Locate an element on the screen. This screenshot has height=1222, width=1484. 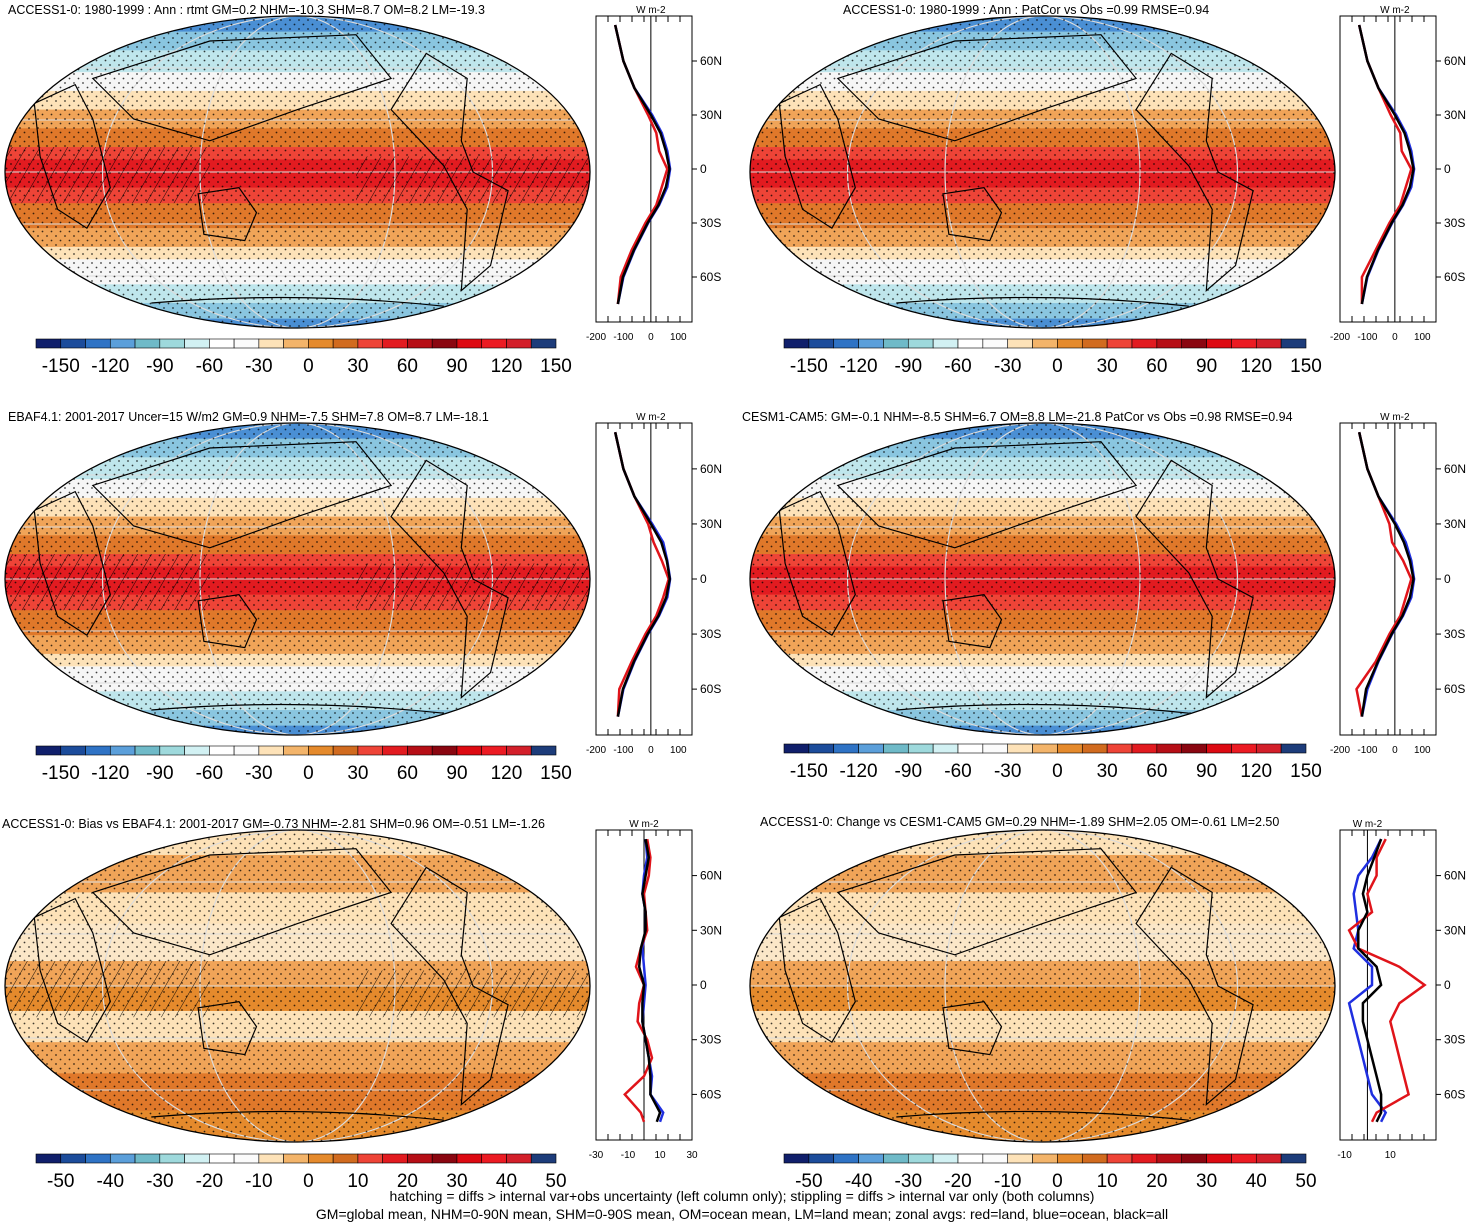
colorbar-tick-label: -120 is located at coordinates (110, 366).